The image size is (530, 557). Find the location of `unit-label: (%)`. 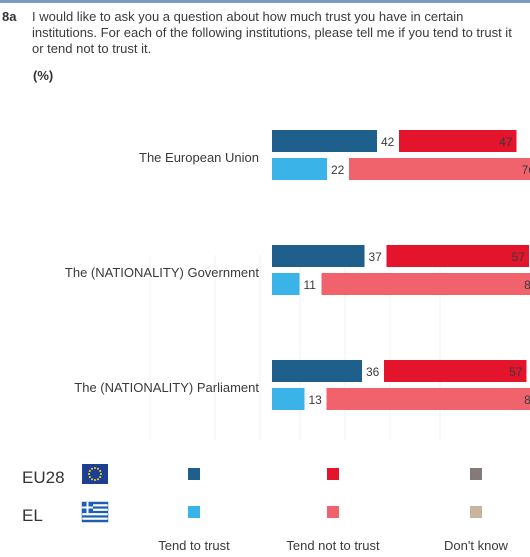

unit-label: (%) is located at coordinates (43, 75).